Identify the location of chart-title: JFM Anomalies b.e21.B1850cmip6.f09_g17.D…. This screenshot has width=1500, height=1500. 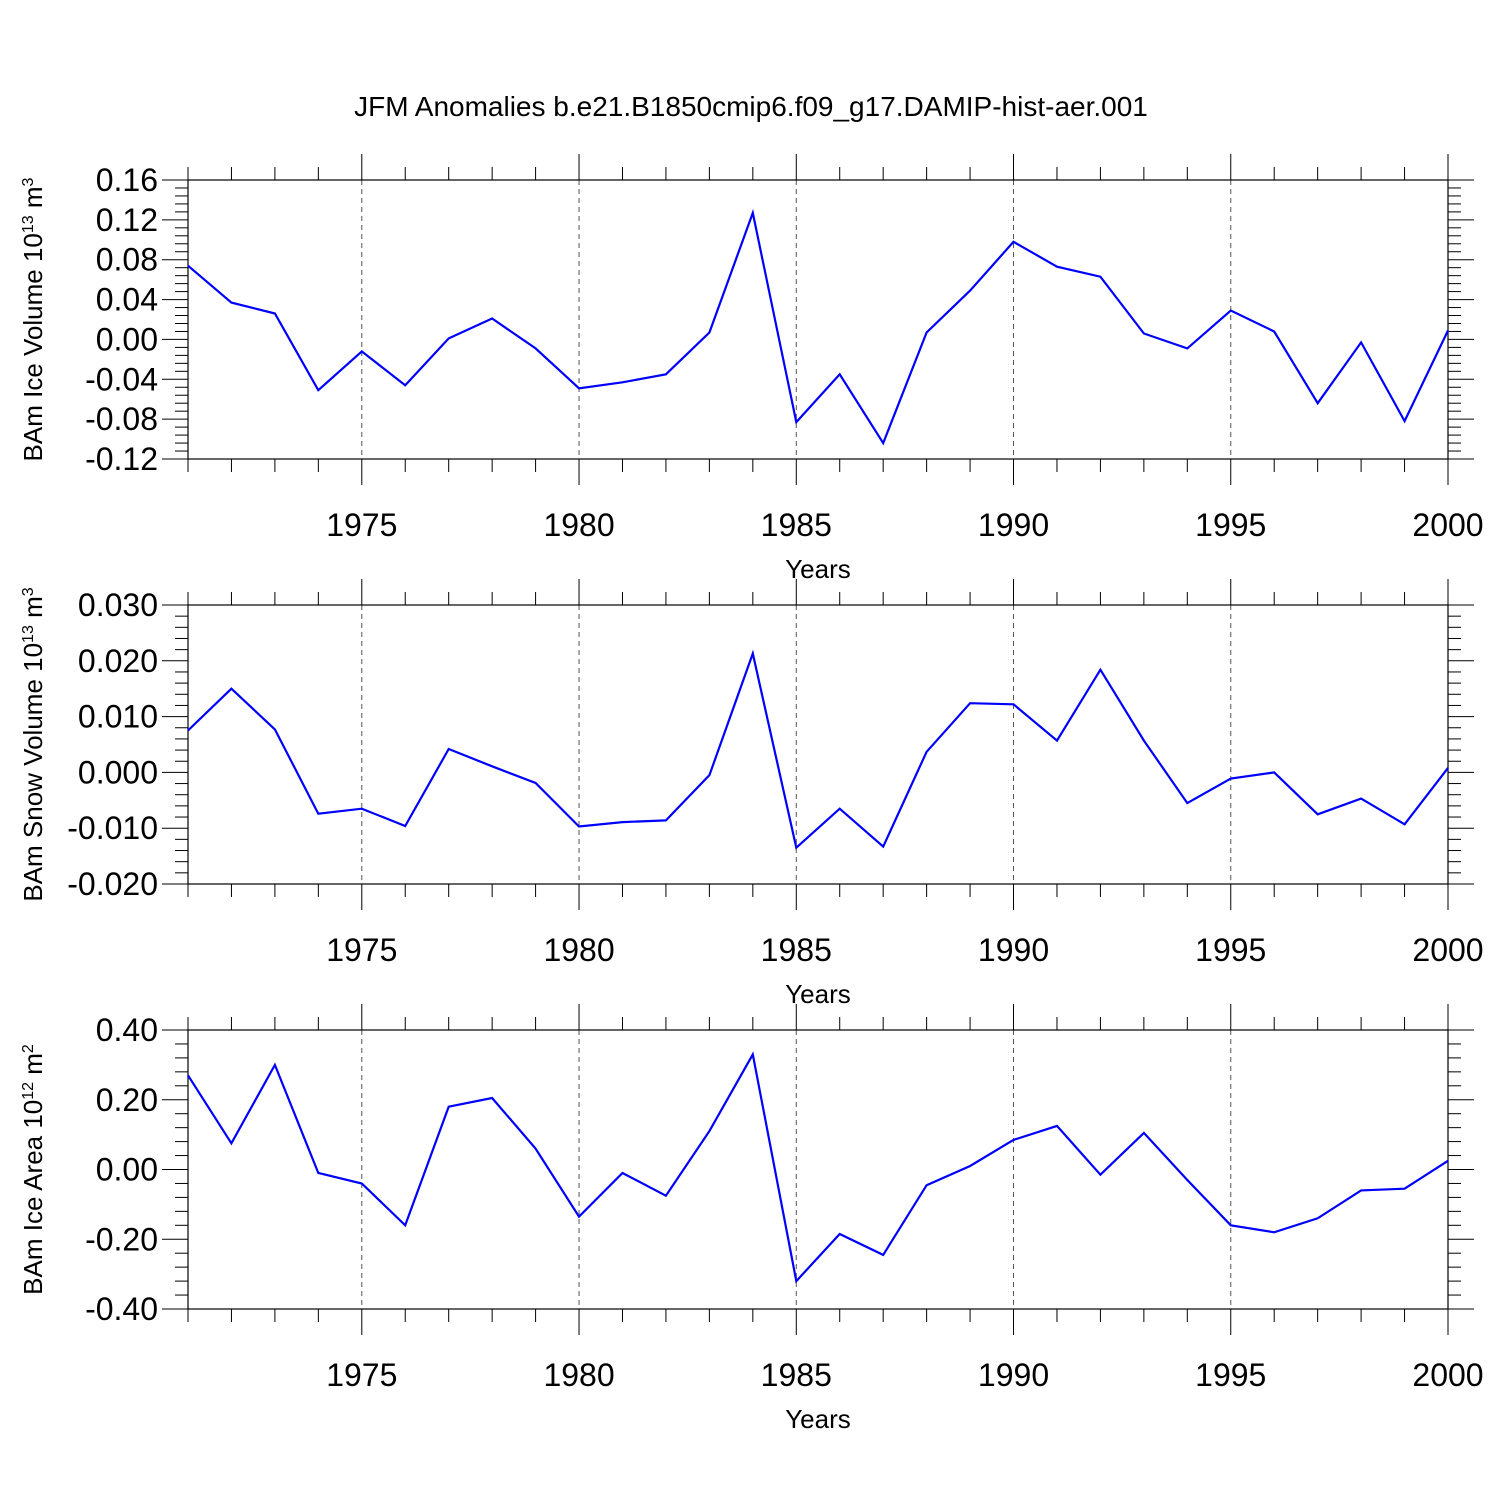
(751, 106).